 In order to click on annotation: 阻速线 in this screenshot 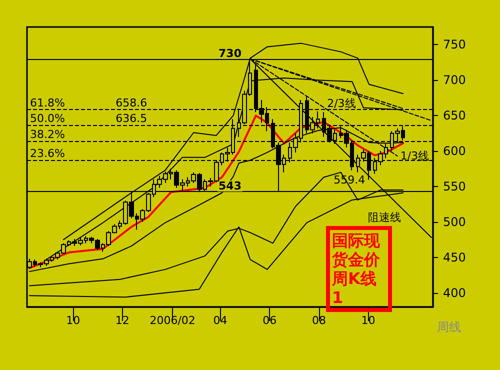, I will do `click(385, 217)`.